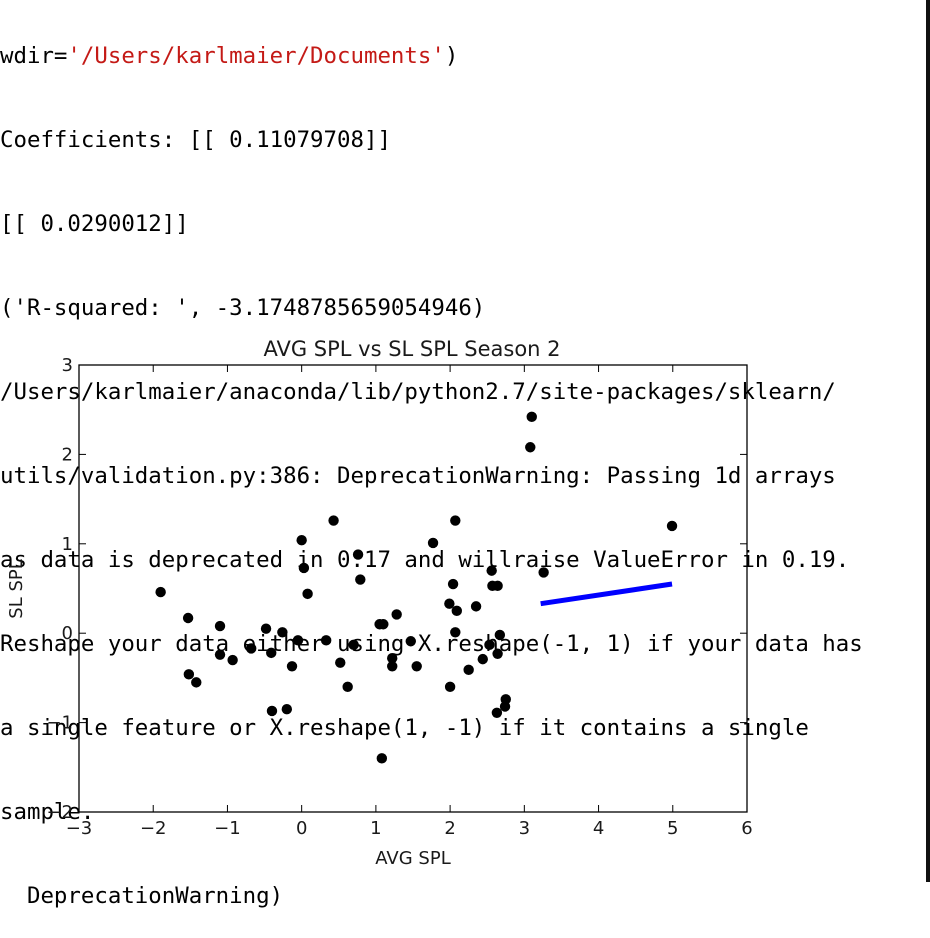  What do you see at coordinates (375, 828) in the screenshot?
I see `x-tick-label: 1` at bounding box center [375, 828].